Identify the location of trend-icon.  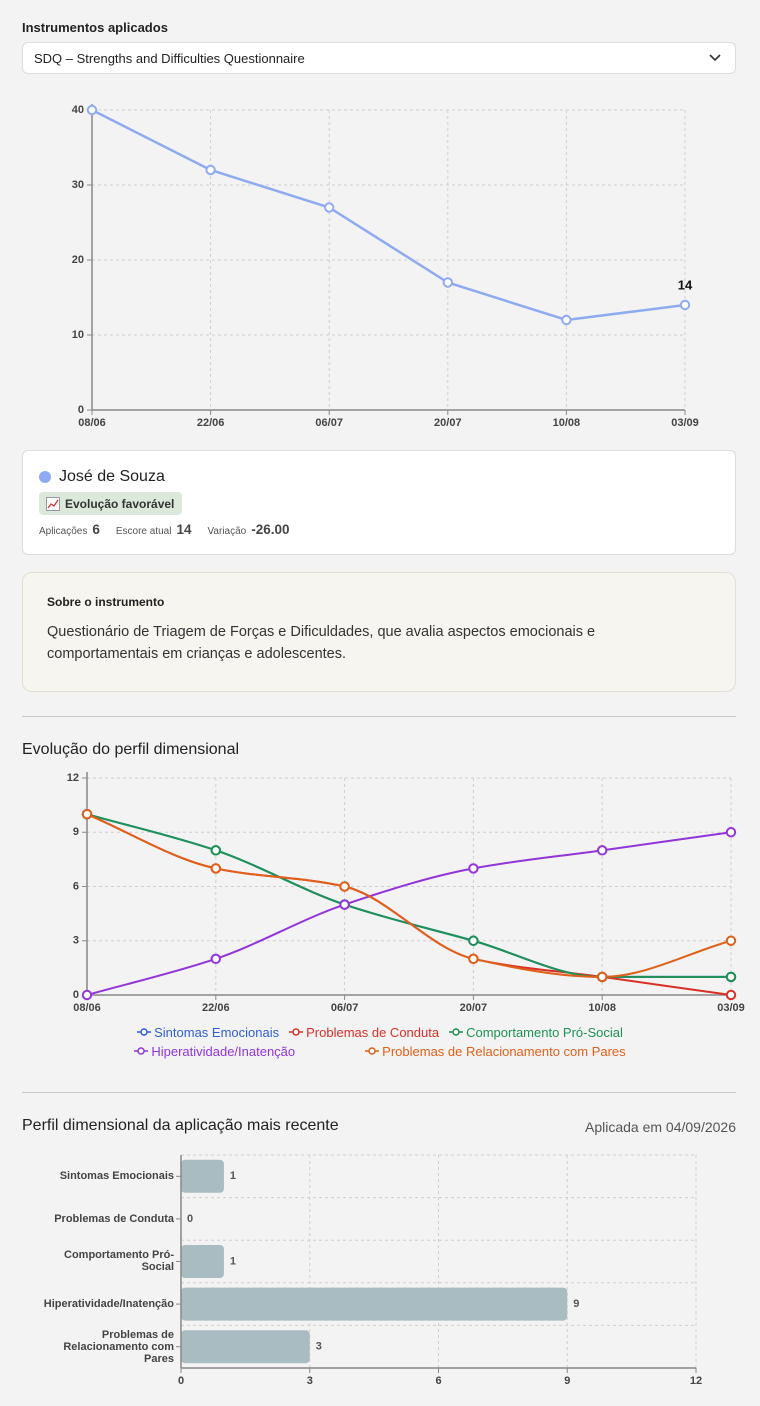
(53, 503).